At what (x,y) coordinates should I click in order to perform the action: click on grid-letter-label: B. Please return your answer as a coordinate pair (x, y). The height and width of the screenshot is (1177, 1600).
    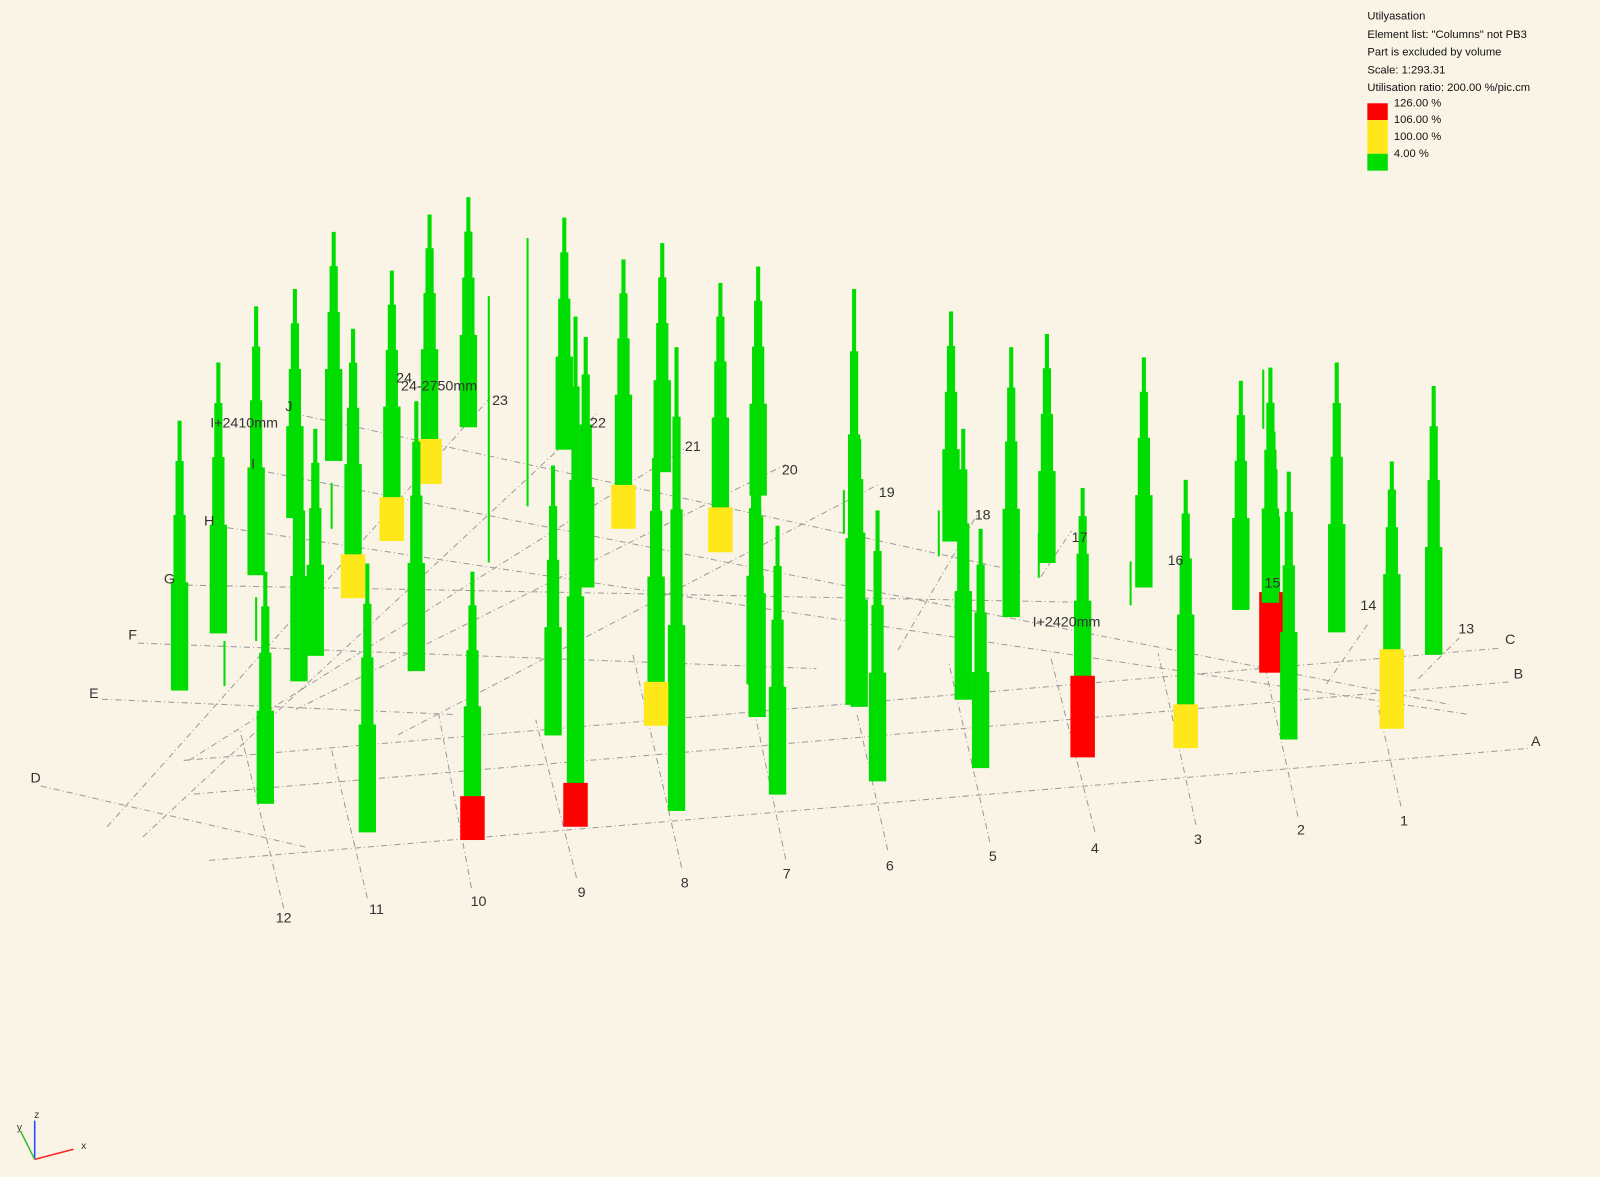
    Looking at the image, I should click on (1519, 674).